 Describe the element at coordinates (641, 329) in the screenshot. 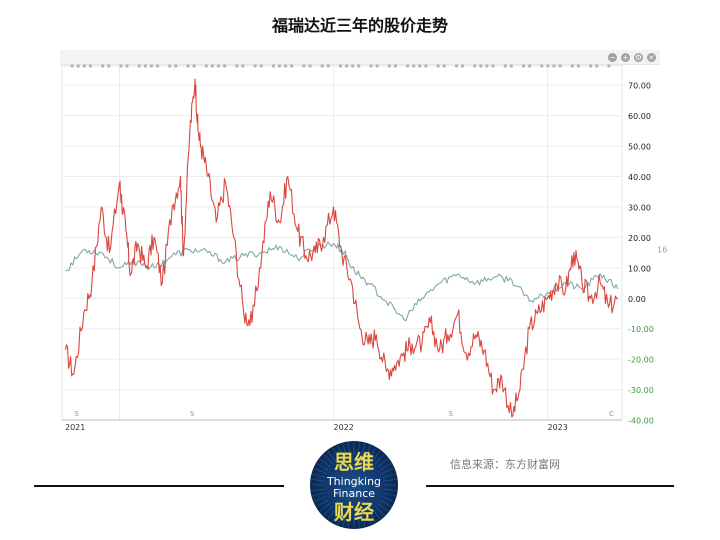

I see `y-tick-label: -10.00` at that location.